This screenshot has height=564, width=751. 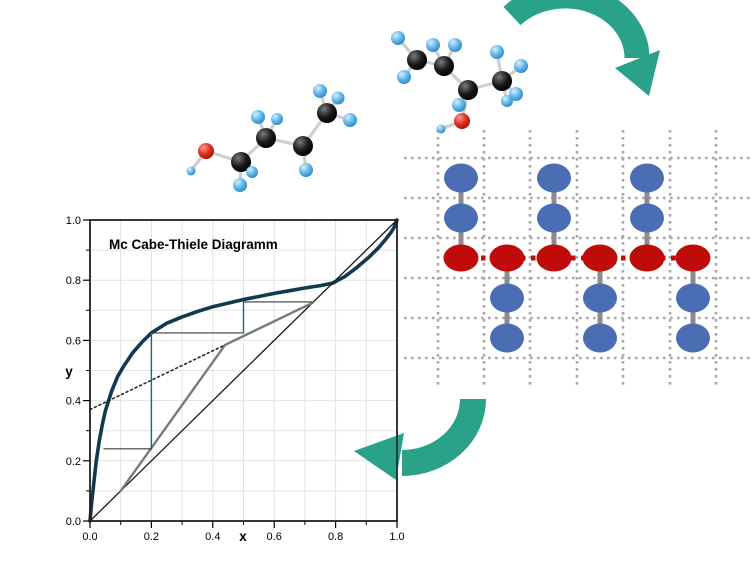 I want to click on y-axis-label: y, so click(x=69, y=371).